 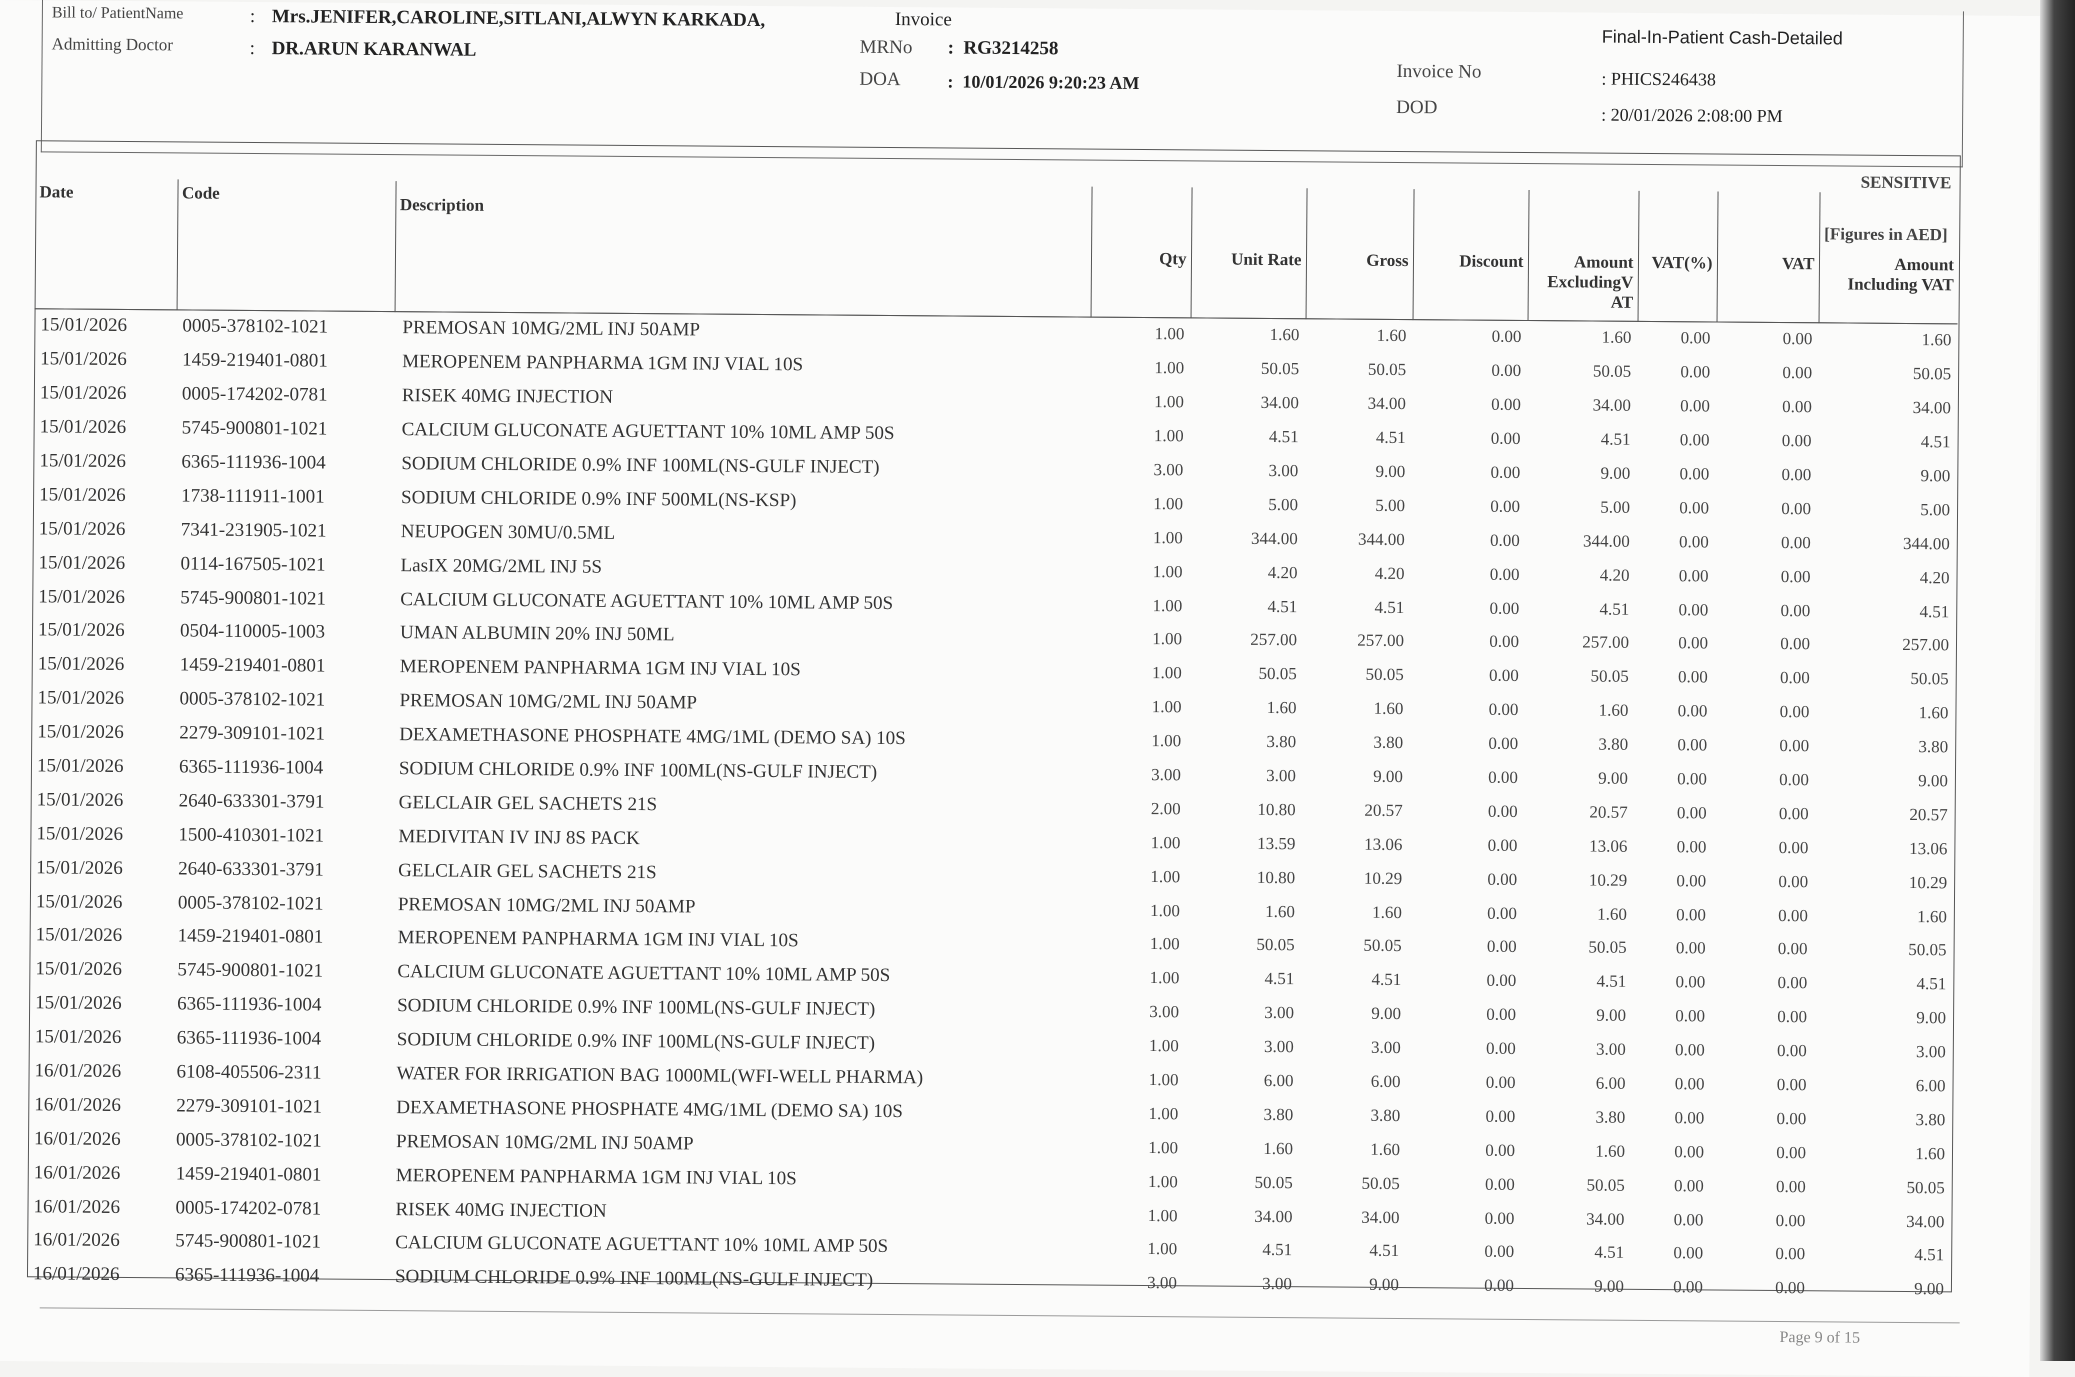 What do you see at coordinates (596, 1176) in the screenshot?
I see `cell-description: MEROPENEM PANPHARMA 1GM INJ VIAL 10S` at bounding box center [596, 1176].